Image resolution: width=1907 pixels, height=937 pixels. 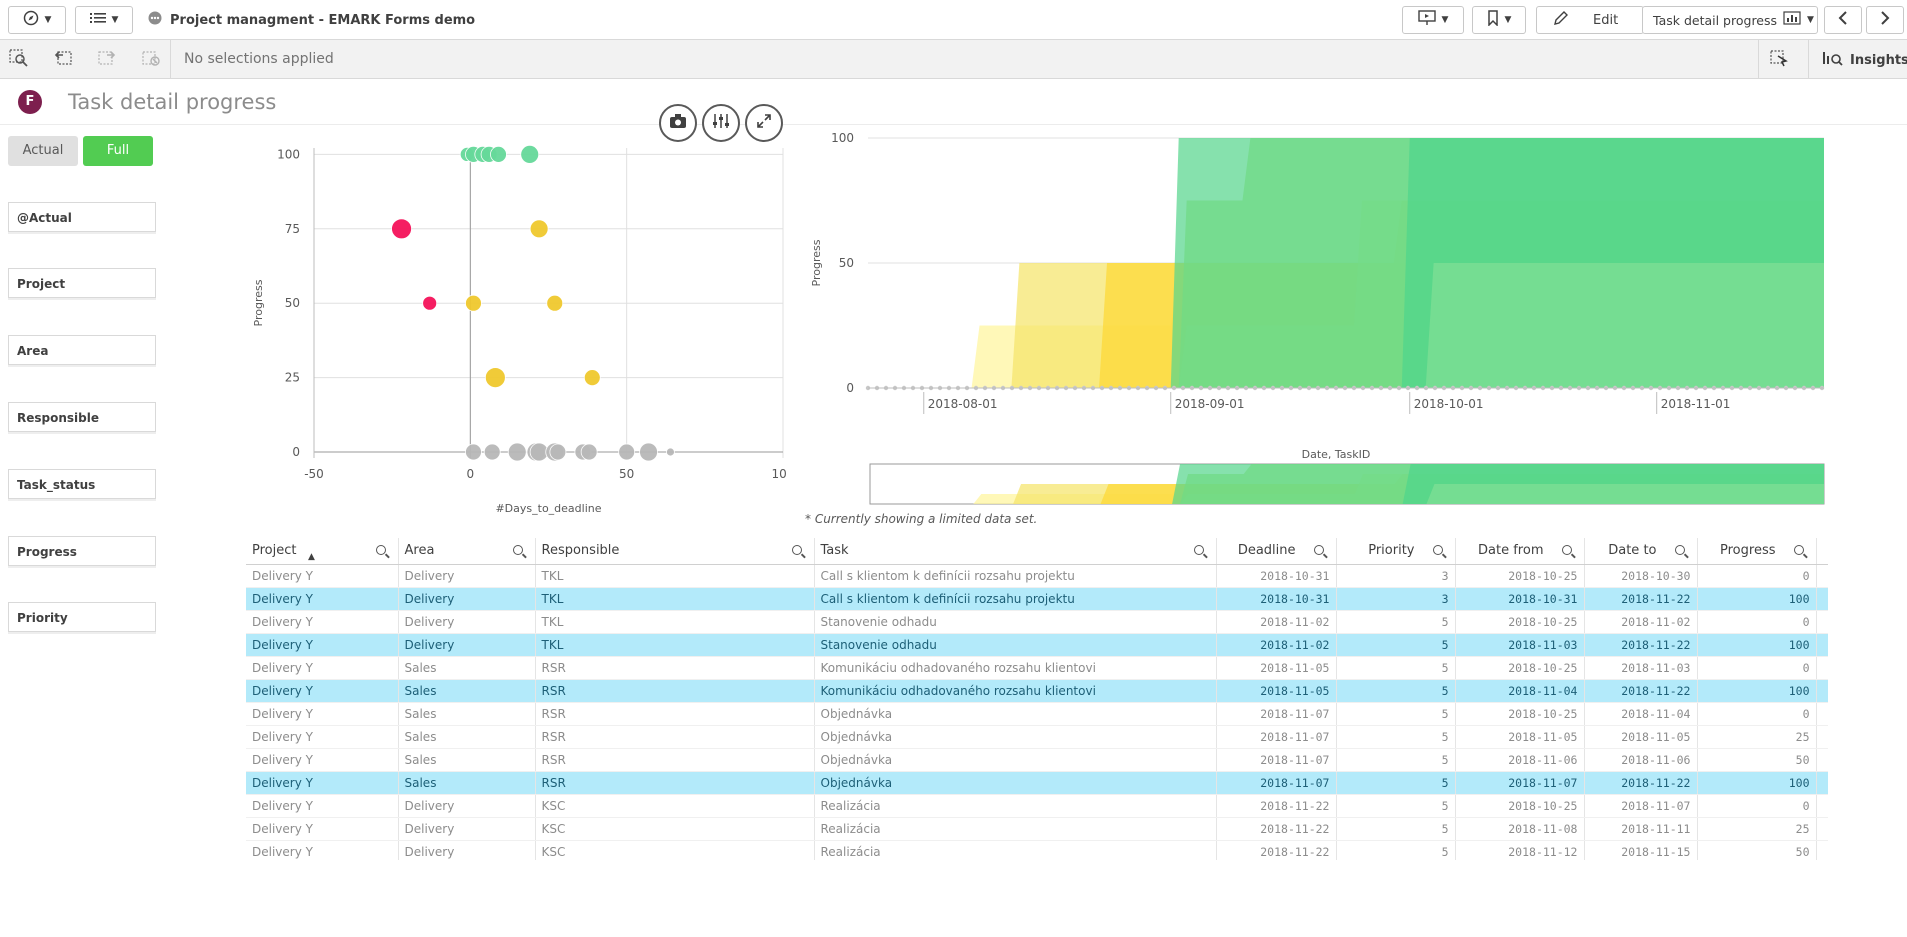 I want to click on app-logo: F, so click(x=30, y=102).